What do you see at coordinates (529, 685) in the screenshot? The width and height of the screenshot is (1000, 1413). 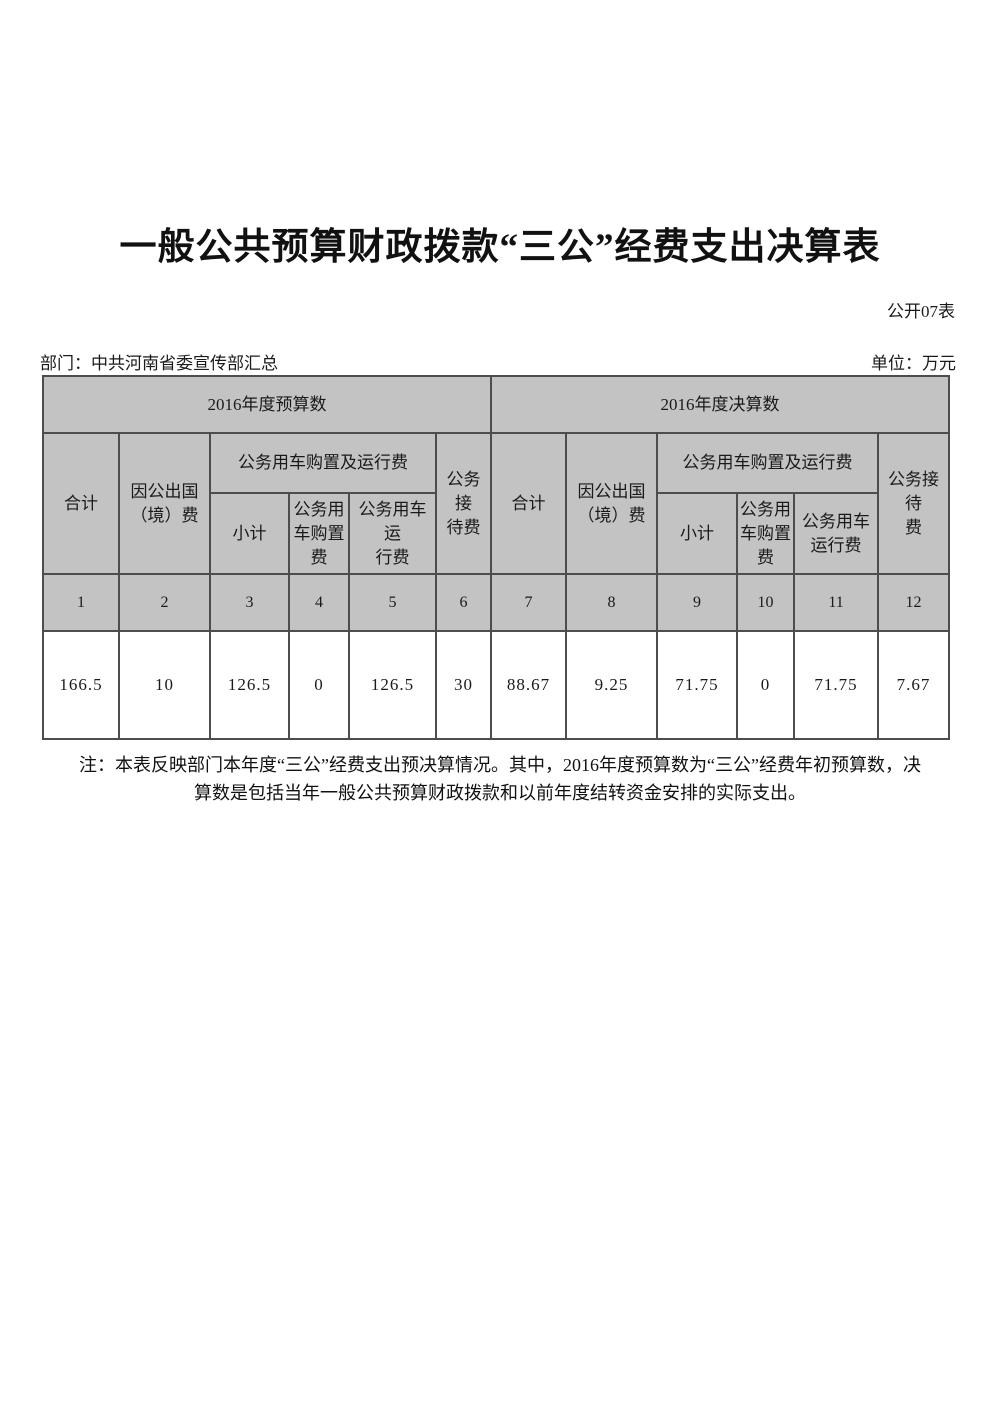 I see `value-cell-final-total: 88.67` at bounding box center [529, 685].